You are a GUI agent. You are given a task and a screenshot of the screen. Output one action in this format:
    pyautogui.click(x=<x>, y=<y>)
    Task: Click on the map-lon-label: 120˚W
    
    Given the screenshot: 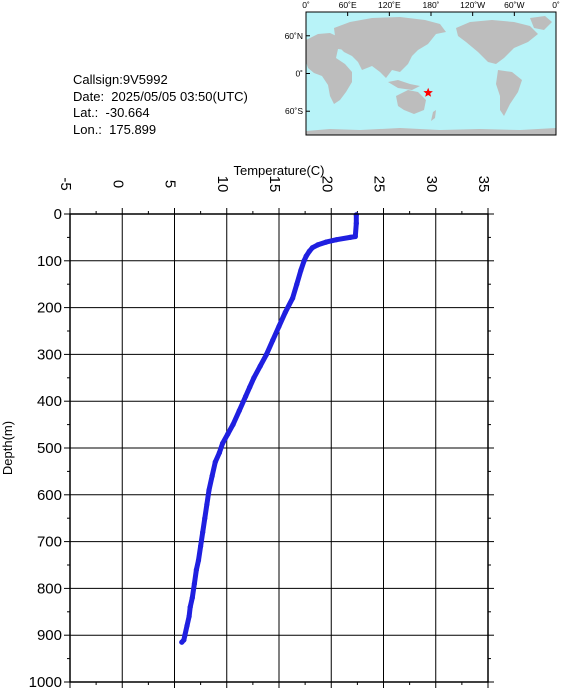 What is the action you would take?
    pyautogui.click(x=472, y=5)
    